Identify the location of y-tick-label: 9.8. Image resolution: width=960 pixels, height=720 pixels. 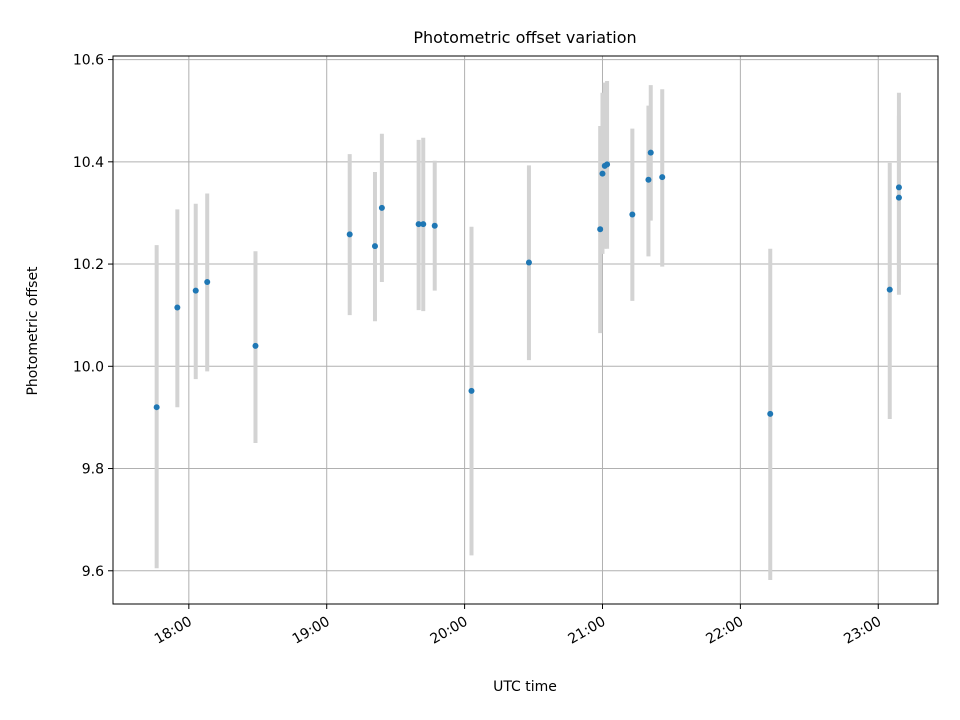
(93, 470).